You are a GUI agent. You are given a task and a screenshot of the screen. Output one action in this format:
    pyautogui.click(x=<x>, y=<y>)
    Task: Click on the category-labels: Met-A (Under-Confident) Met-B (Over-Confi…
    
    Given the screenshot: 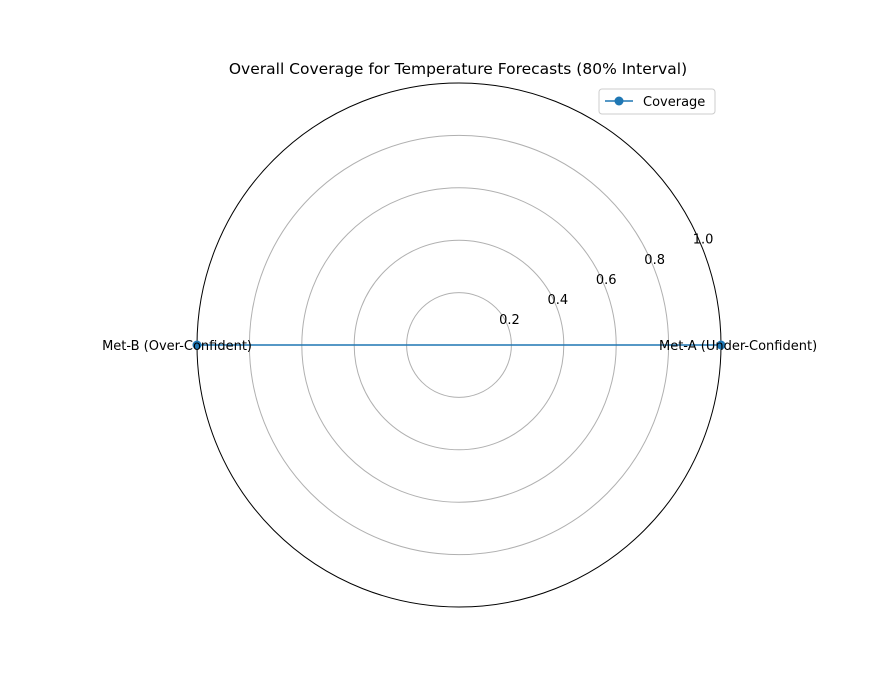 What is the action you would take?
    pyautogui.click(x=459, y=346)
    